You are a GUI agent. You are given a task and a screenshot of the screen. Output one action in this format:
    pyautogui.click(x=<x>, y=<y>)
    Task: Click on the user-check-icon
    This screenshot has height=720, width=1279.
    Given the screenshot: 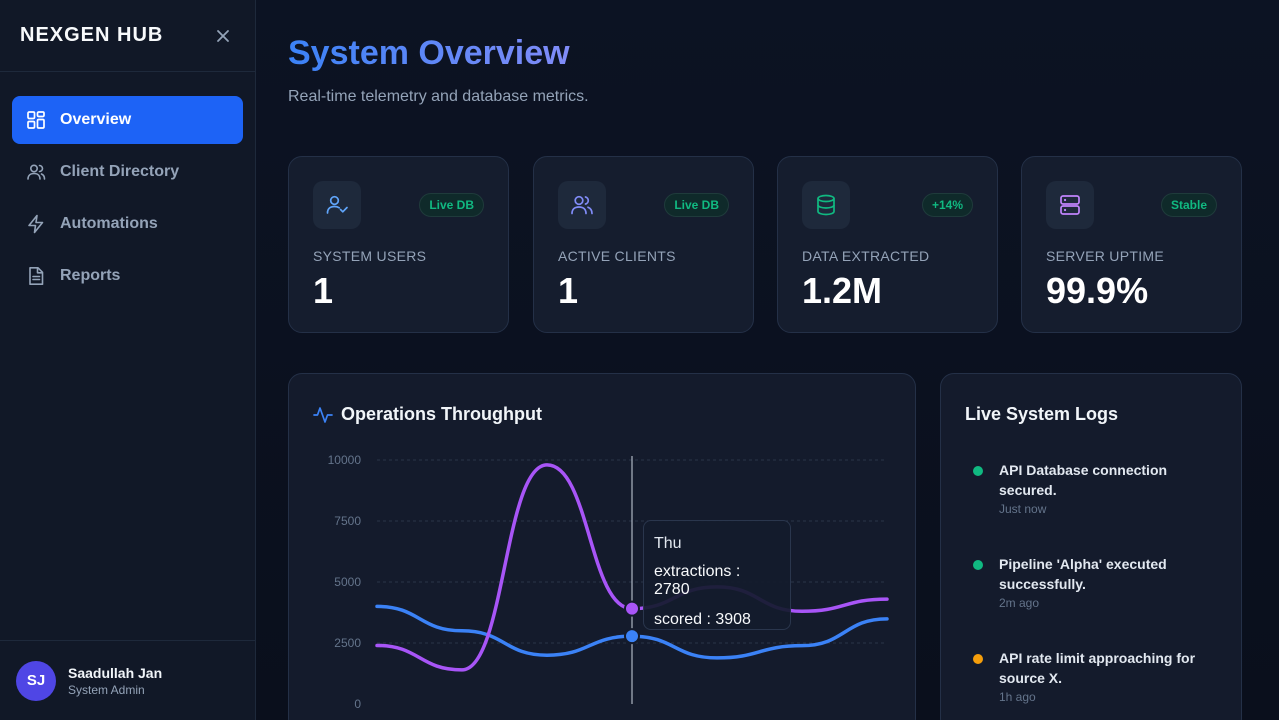 What is the action you would take?
    pyautogui.click(x=337, y=205)
    